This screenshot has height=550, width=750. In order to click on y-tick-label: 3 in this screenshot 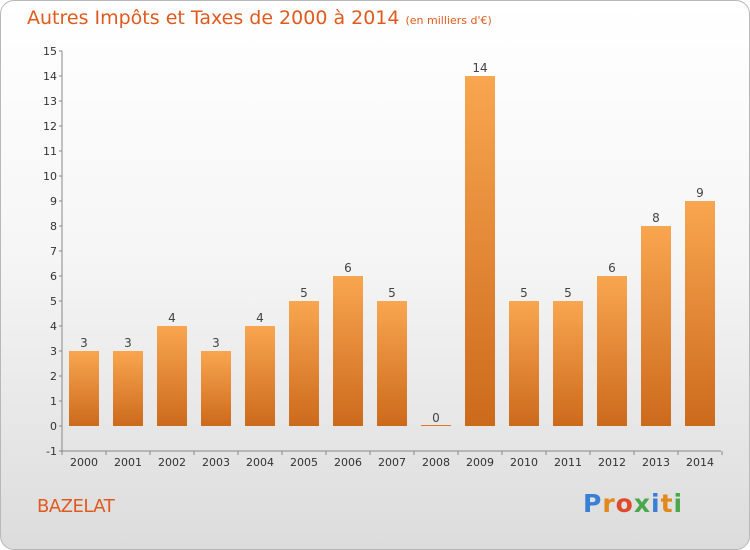, I will do `click(53, 351)`.